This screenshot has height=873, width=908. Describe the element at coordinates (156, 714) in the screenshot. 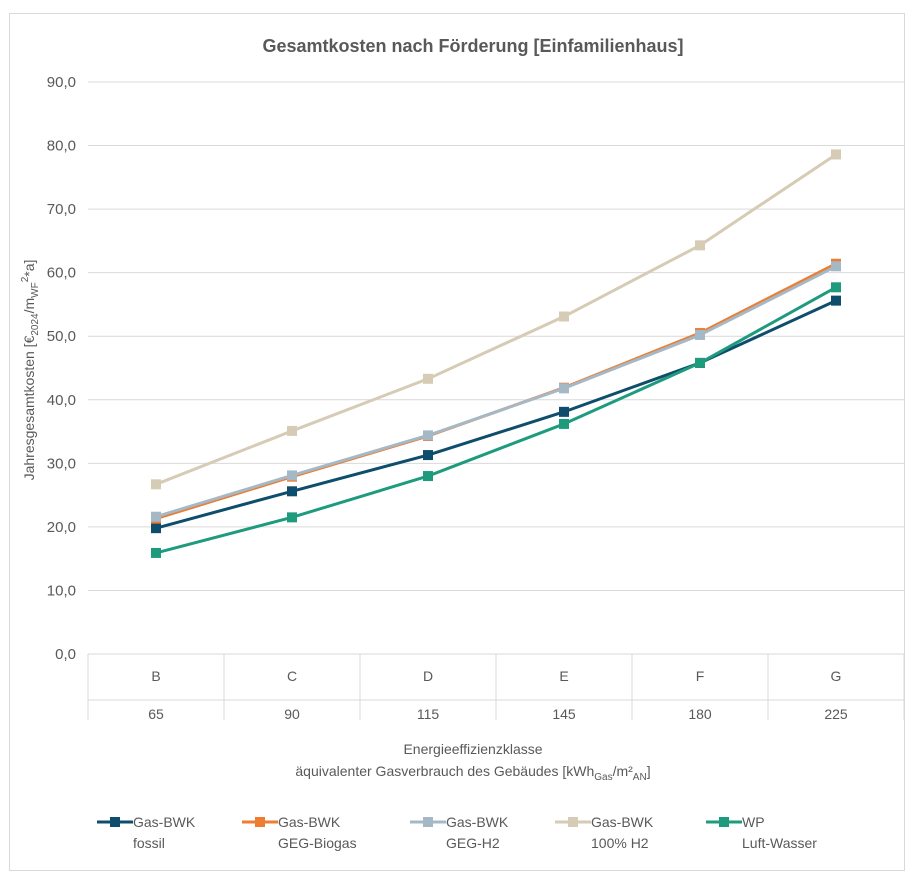

I see `x-category-value-label: 65` at that location.